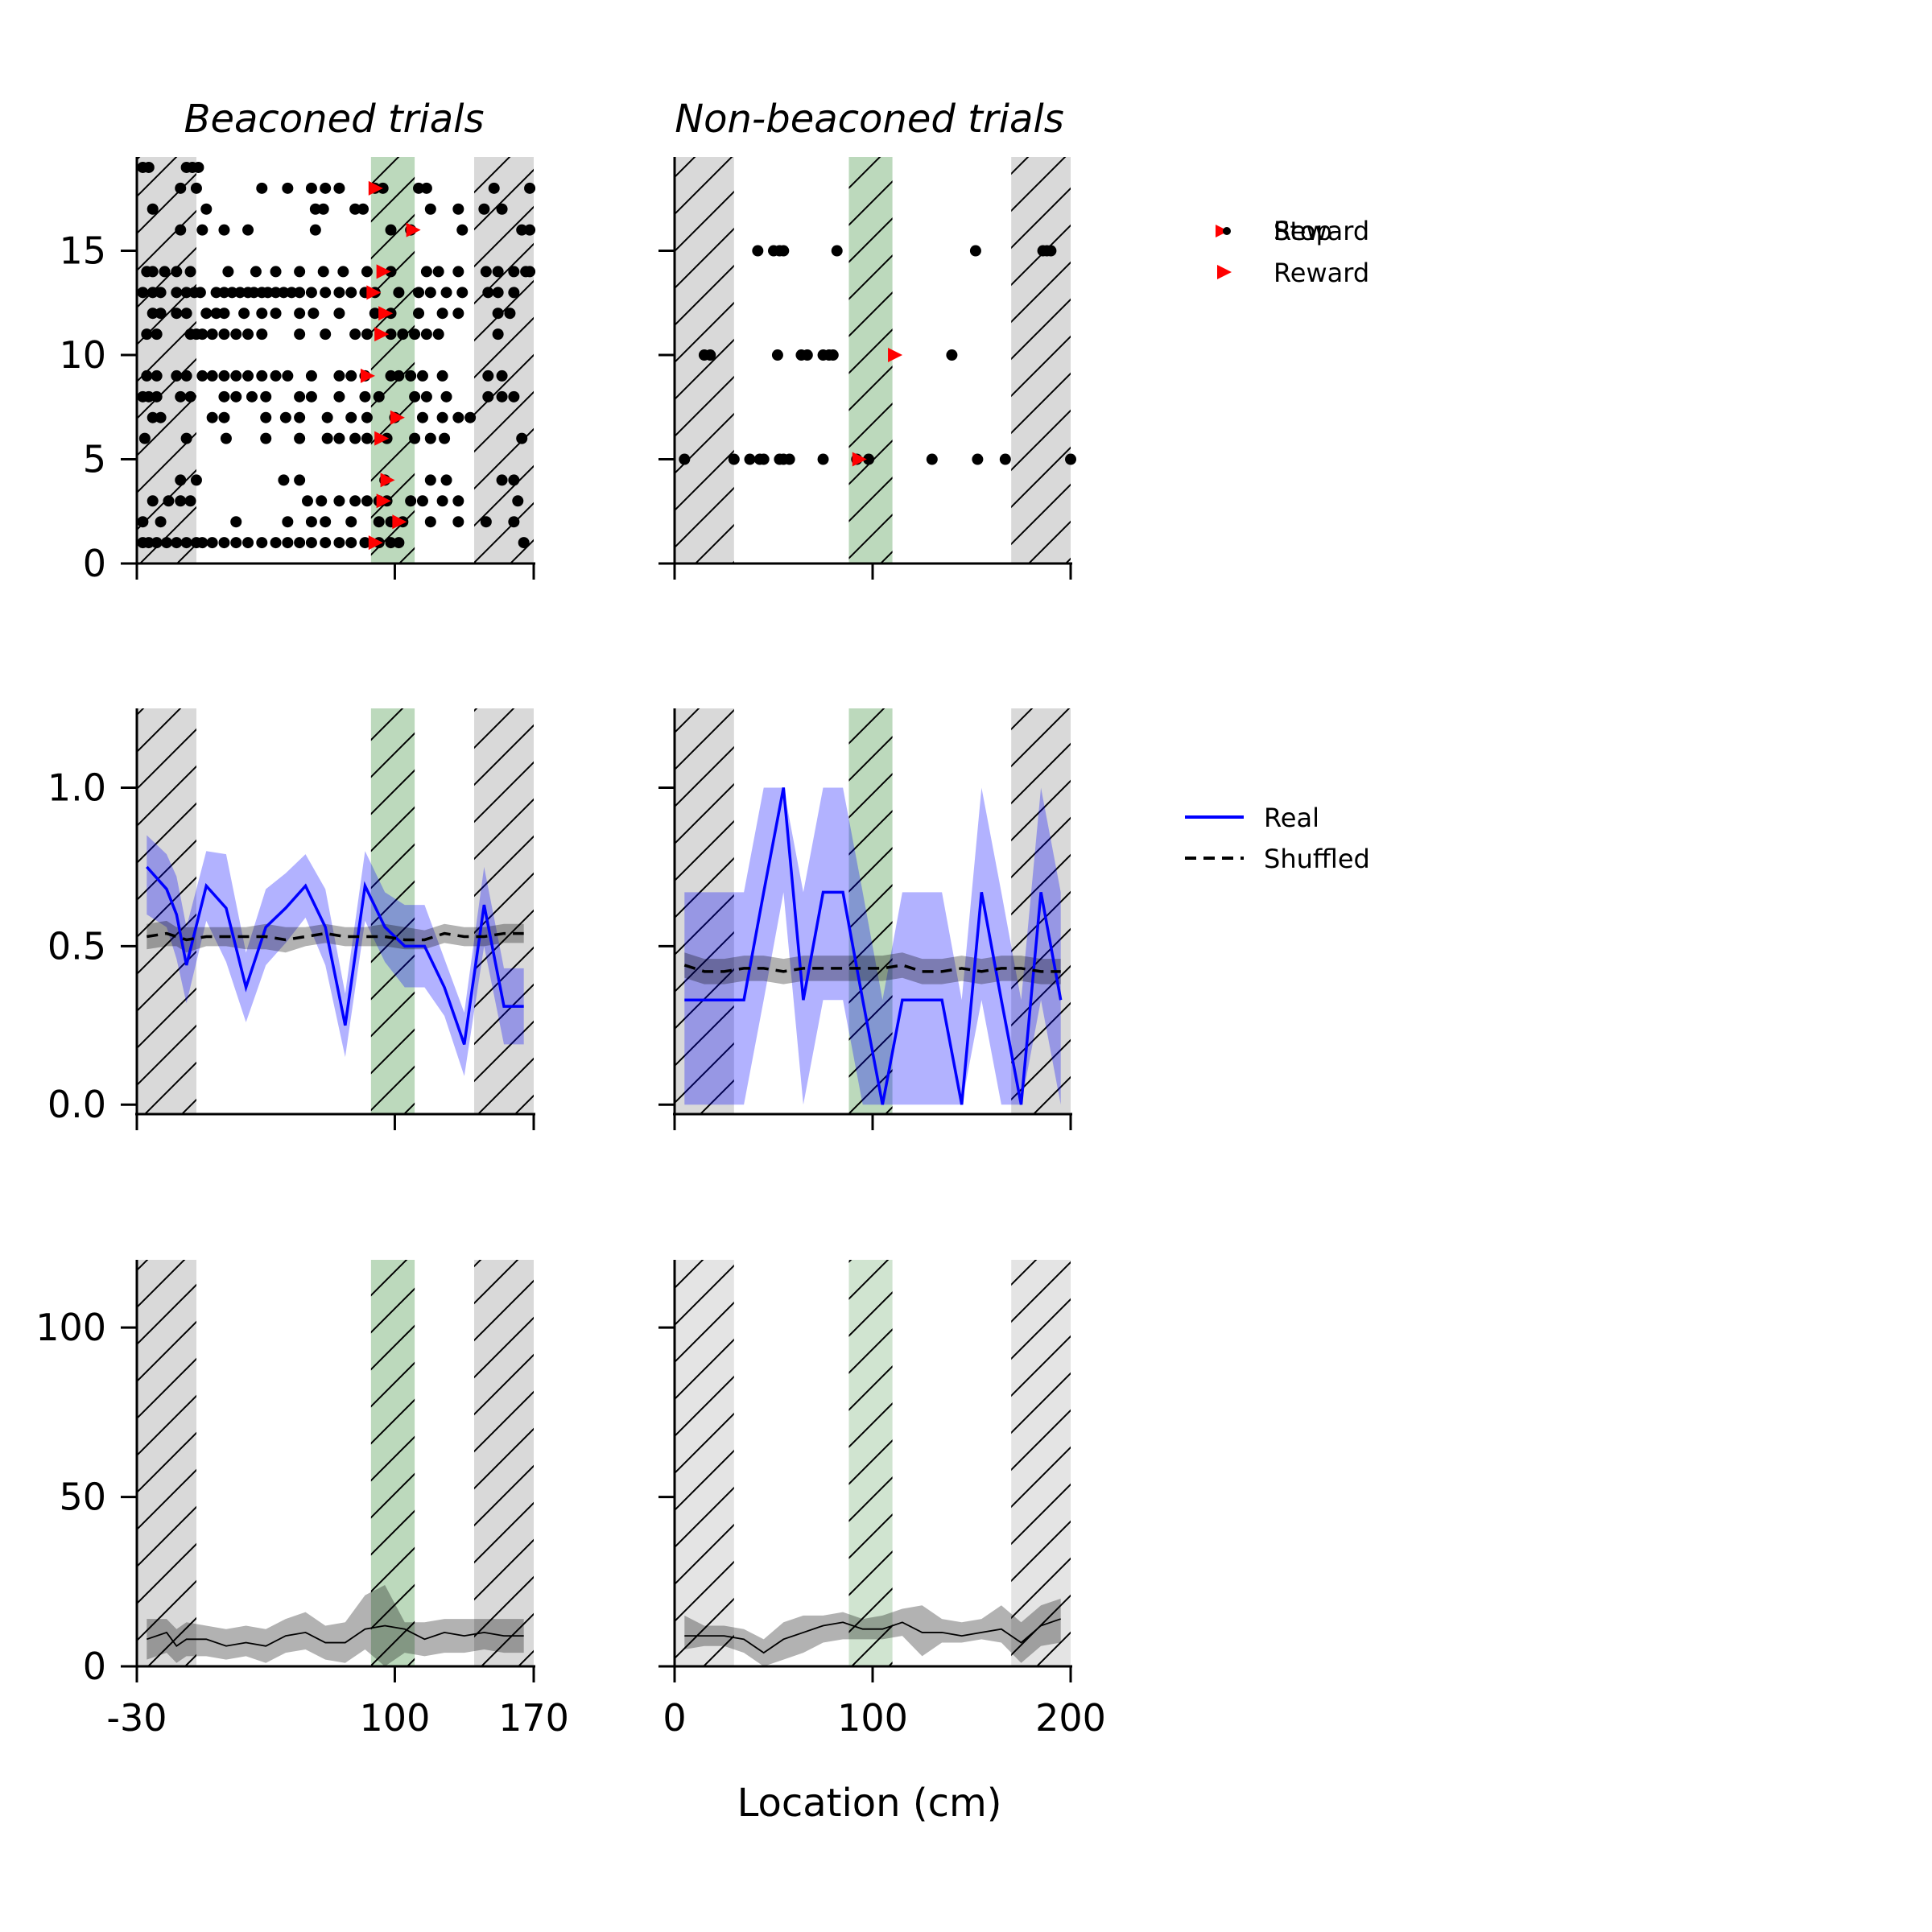 Image resolution: width=1932 pixels, height=1932 pixels. I want to click on y-tick-label: 100, so click(70, 1327).